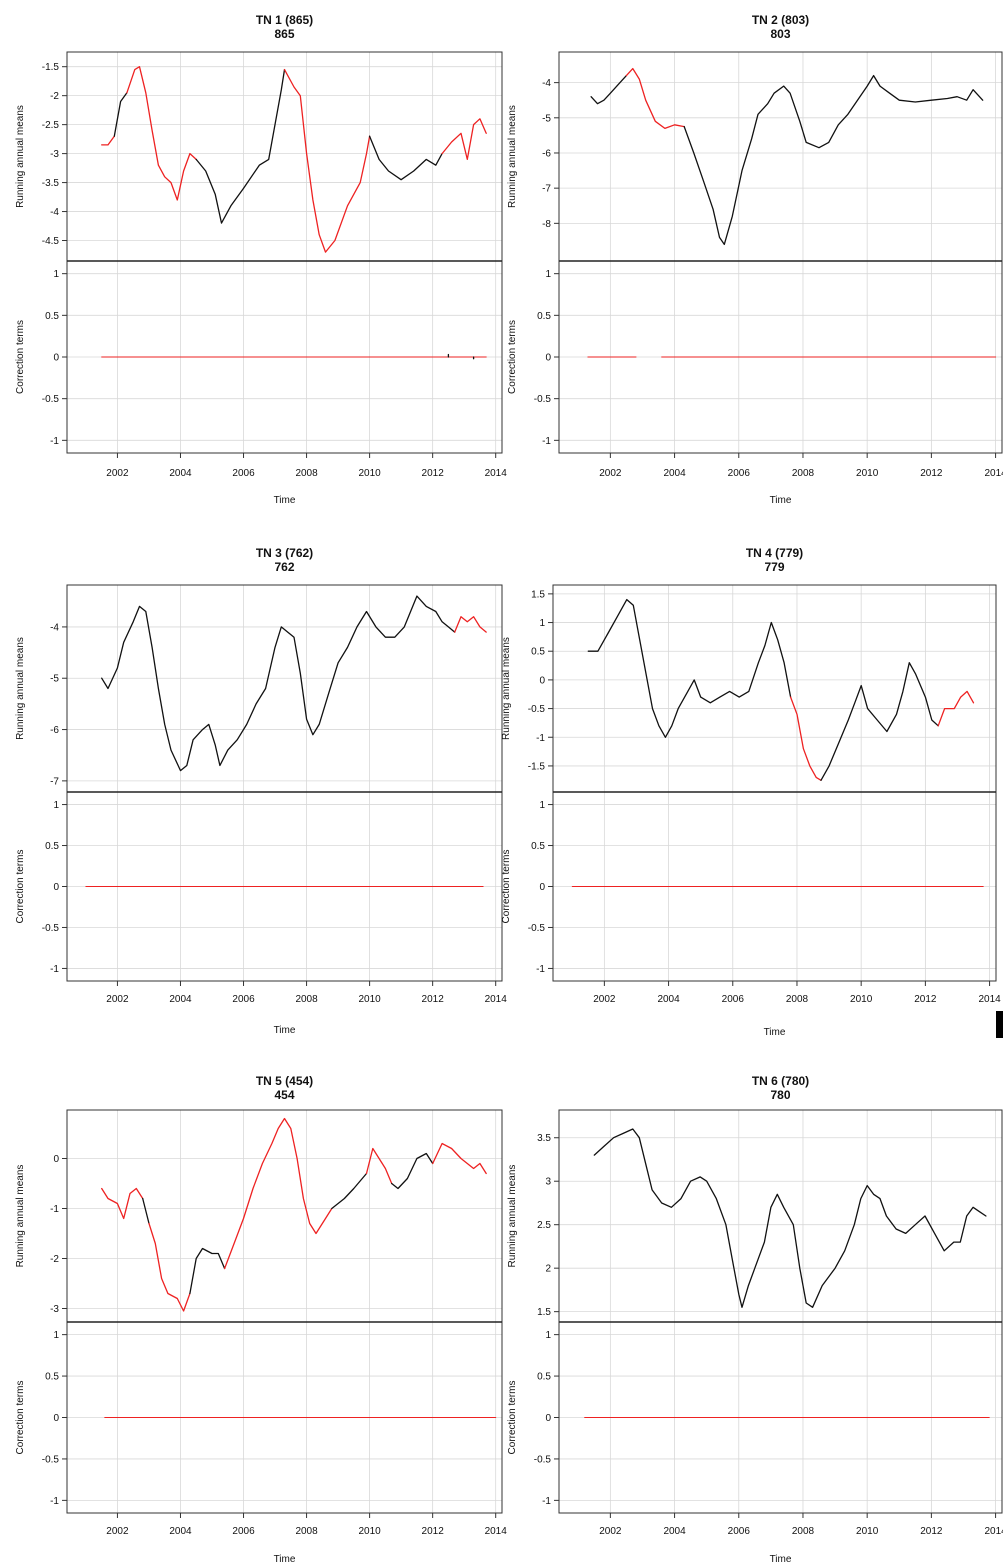  I want to click on running-means-panel: 0 -1 -2 -3 Running annual means, so click(259, 1216).